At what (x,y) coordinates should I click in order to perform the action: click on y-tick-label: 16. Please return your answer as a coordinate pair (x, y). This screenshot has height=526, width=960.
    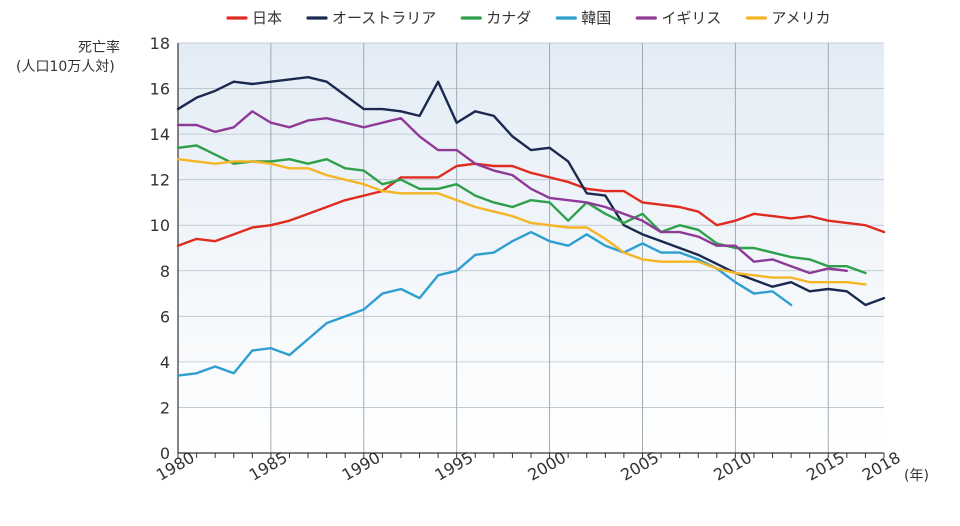
    Looking at the image, I should click on (160, 89).